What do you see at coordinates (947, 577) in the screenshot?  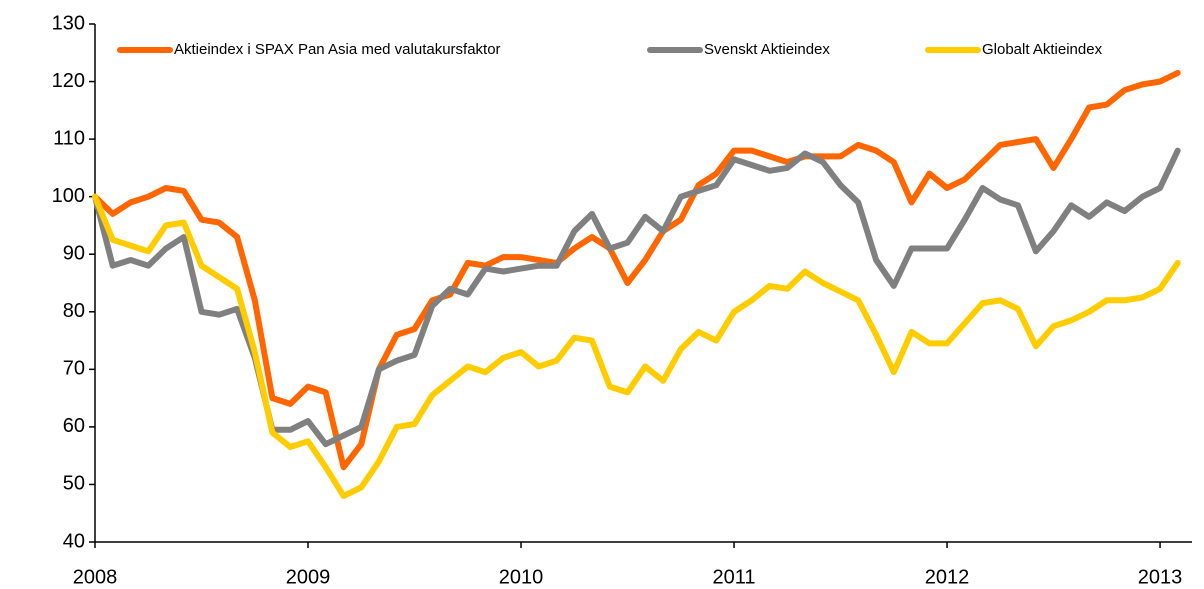 I see `x-tick-label: 2012` at bounding box center [947, 577].